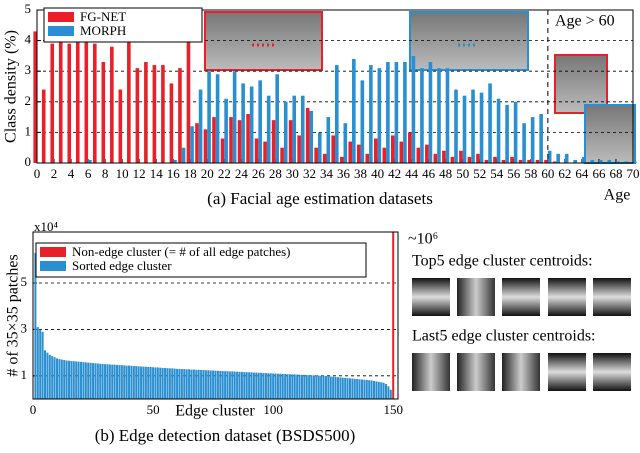  I want to click on legend-label: FG-NET, so click(103, 16).